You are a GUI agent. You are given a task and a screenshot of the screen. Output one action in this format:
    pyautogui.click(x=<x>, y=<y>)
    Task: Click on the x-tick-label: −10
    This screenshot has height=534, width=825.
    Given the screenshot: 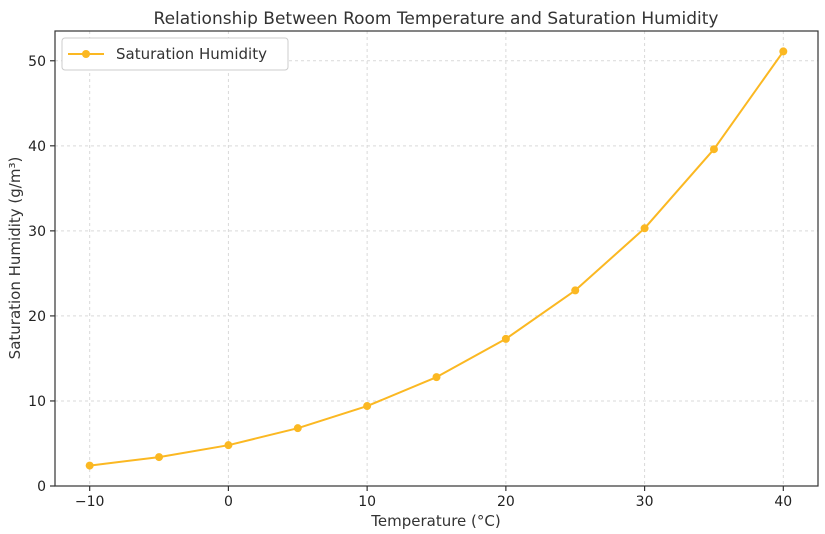 What is the action you would take?
    pyautogui.click(x=90, y=502)
    